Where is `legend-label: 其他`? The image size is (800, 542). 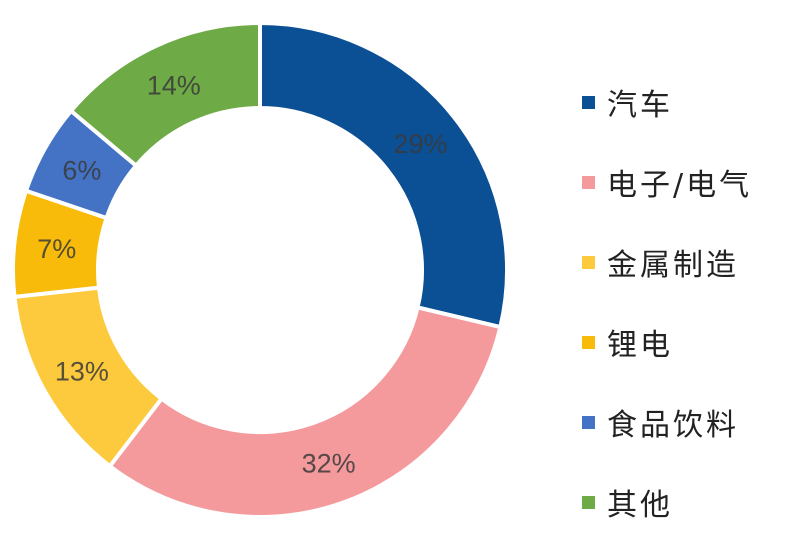 legend-label: 其他 is located at coordinates (640, 505).